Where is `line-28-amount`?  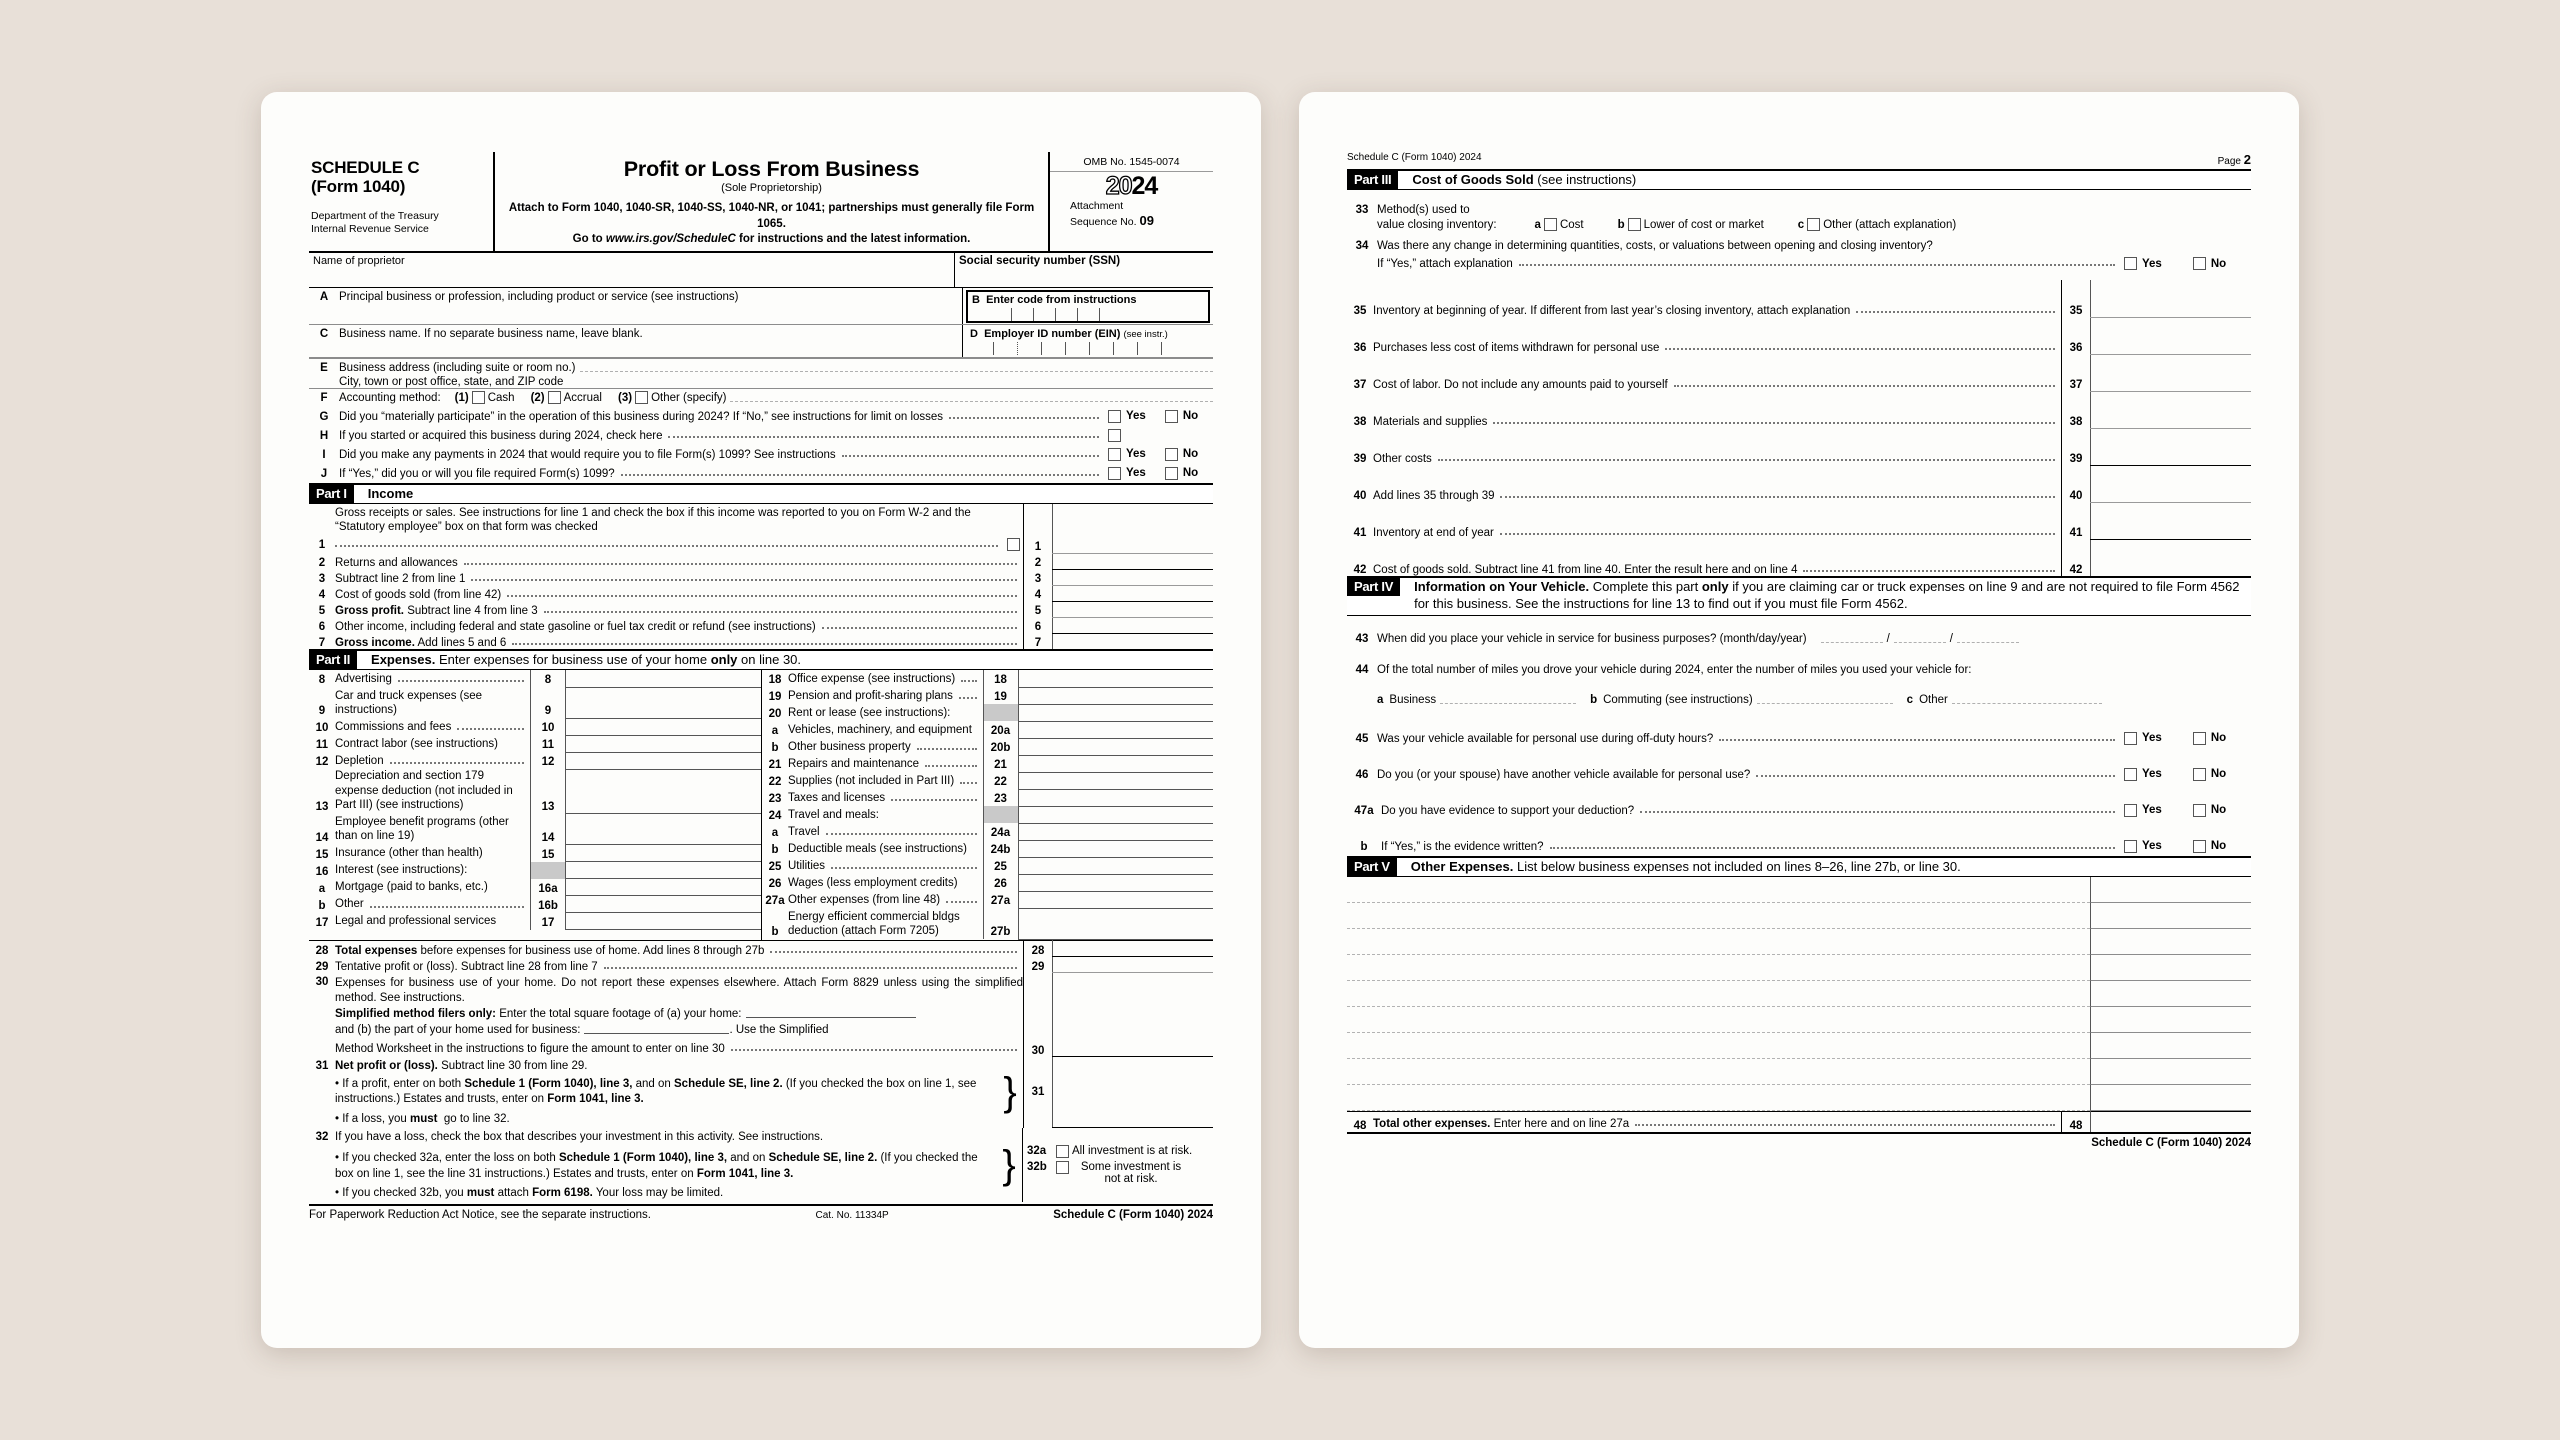 line-28-amount is located at coordinates (1132, 949).